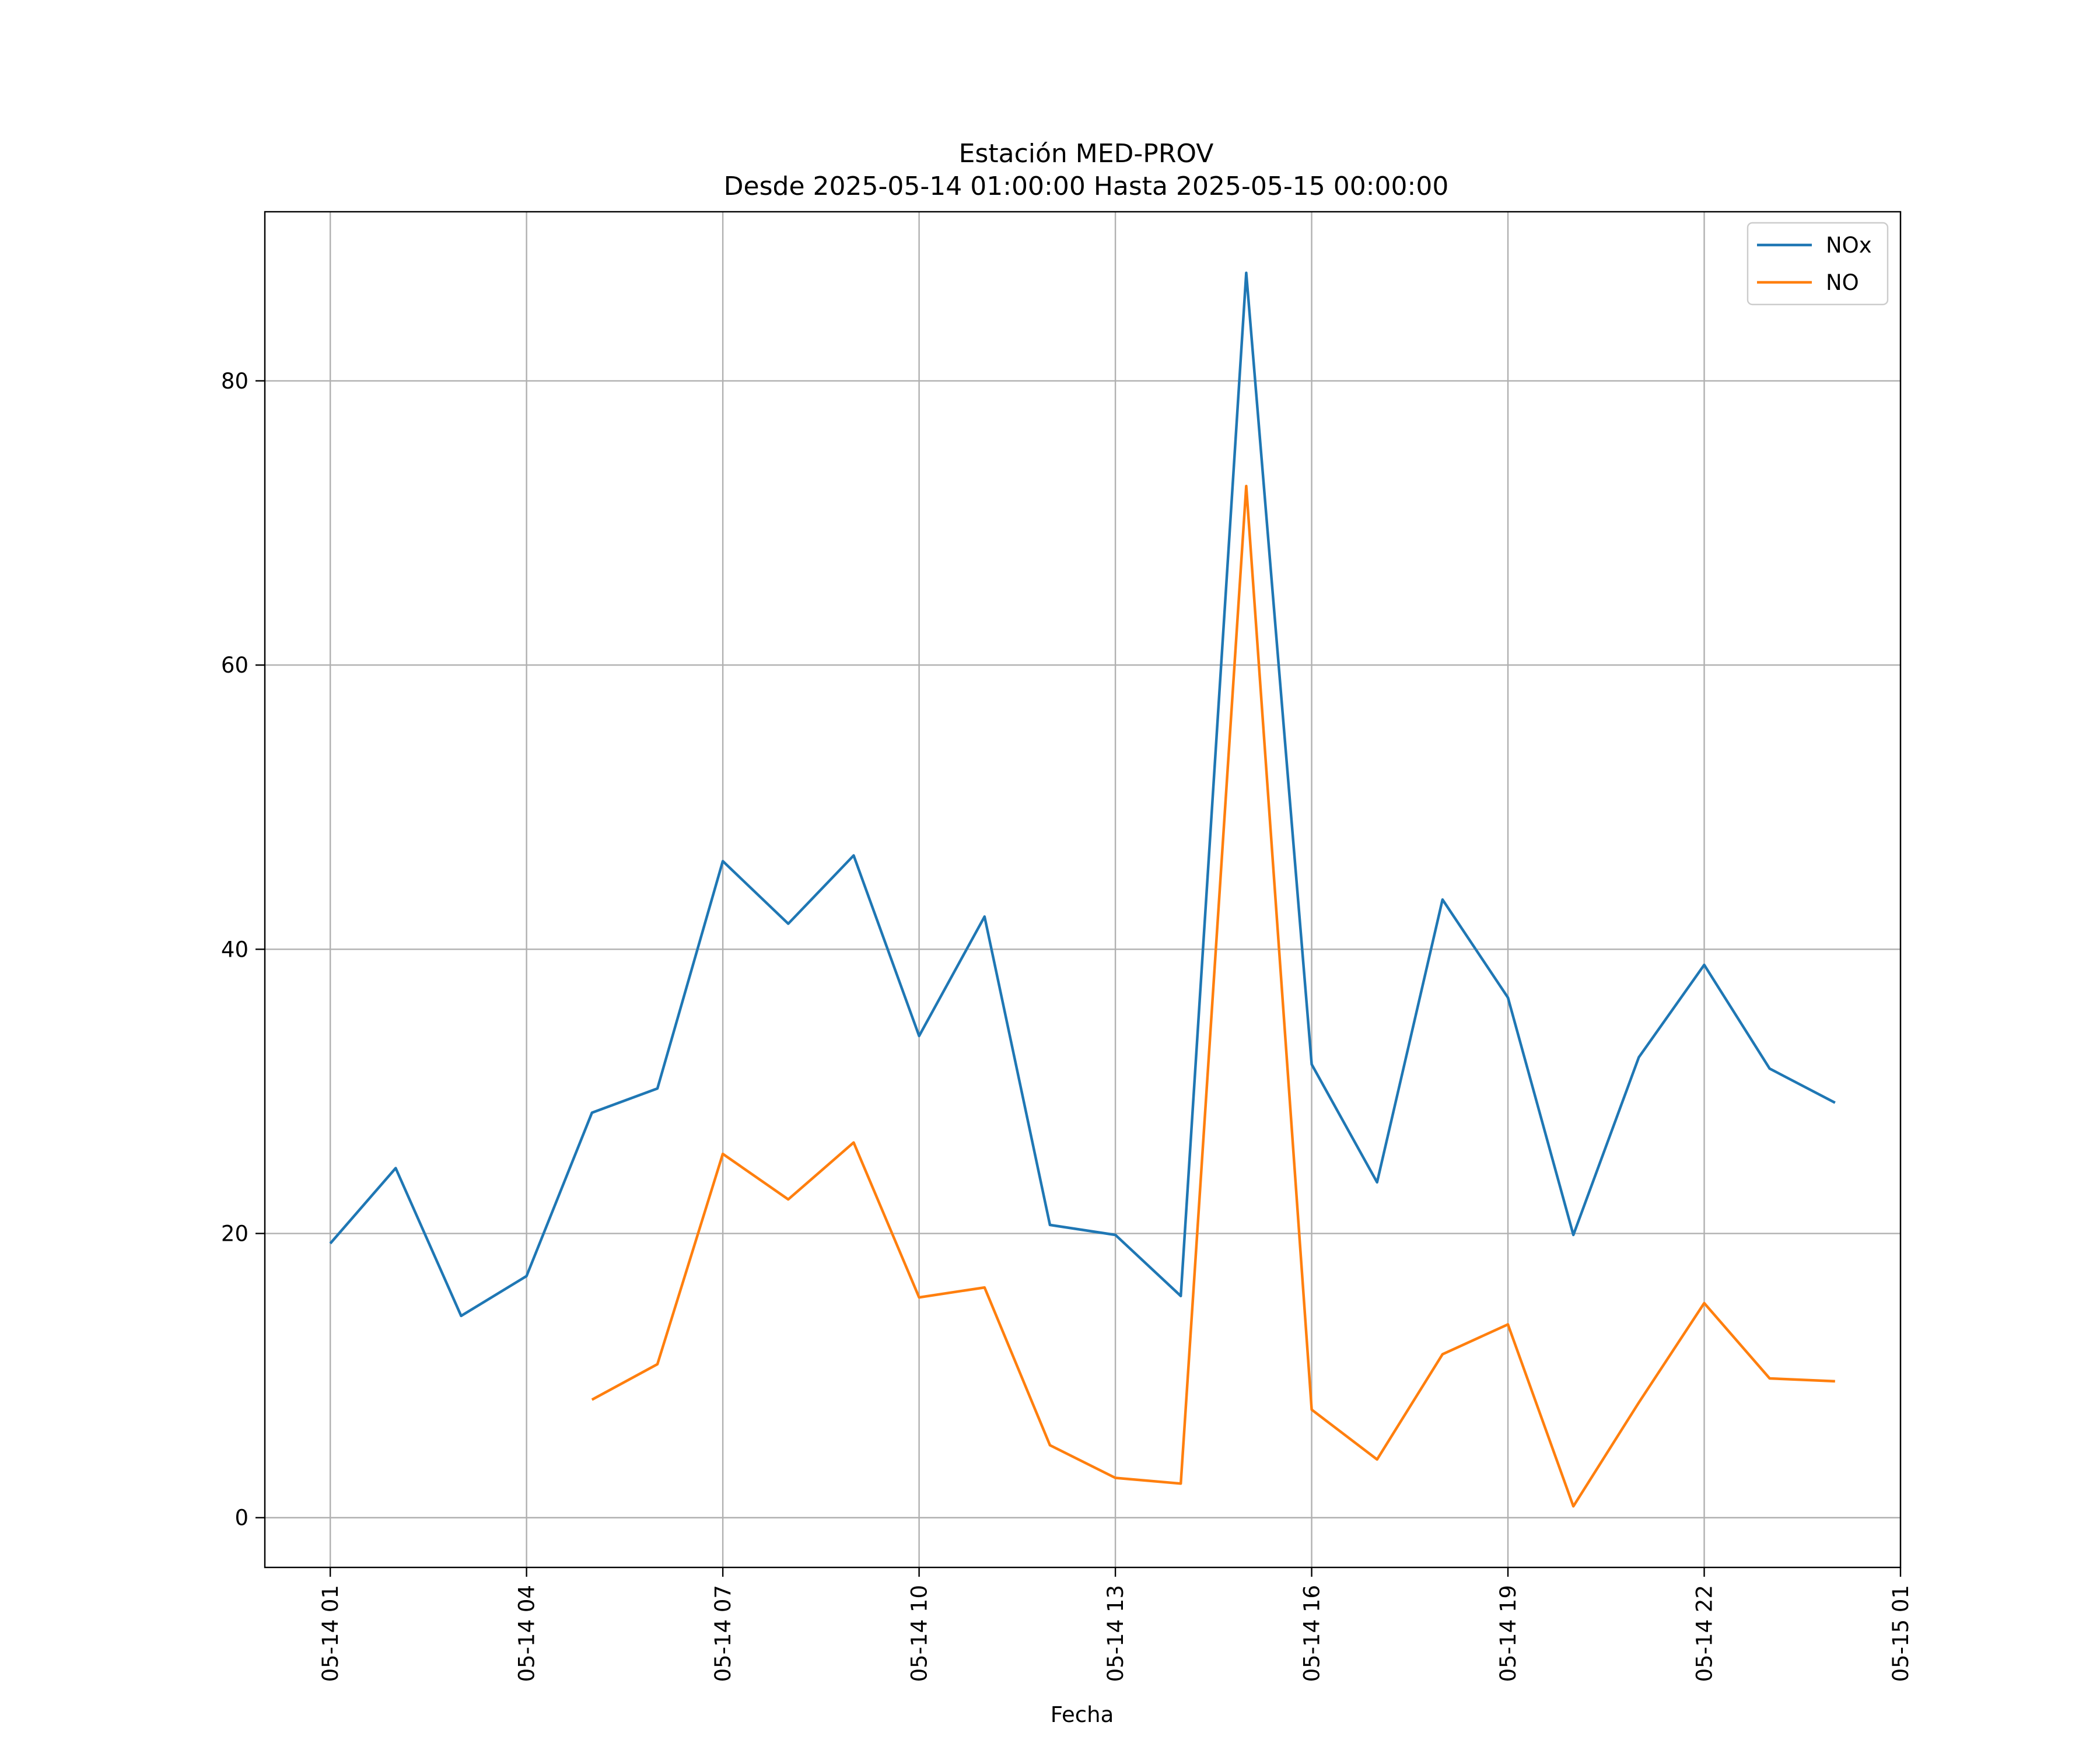 The height and width of the screenshot is (1750, 2100). What do you see at coordinates (1508, 1633) in the screenshot?
I see `x-tick-label: 05-14 19` at bounding box center [1508, 1633].